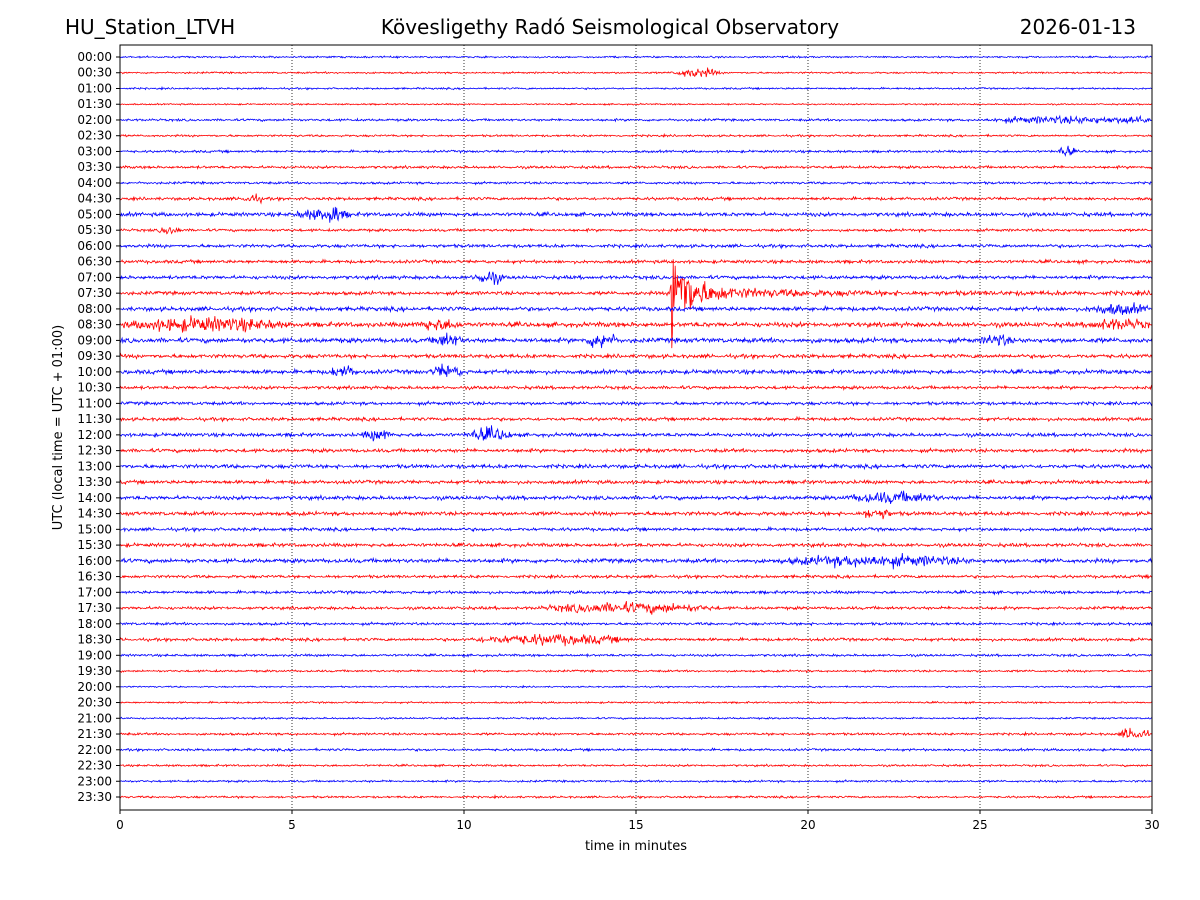 The height and width of the screenshot is (900, 1200). Describe the element at coordinates (94, 514) in the screenshot. I see `row-label: 14:30` at that location.